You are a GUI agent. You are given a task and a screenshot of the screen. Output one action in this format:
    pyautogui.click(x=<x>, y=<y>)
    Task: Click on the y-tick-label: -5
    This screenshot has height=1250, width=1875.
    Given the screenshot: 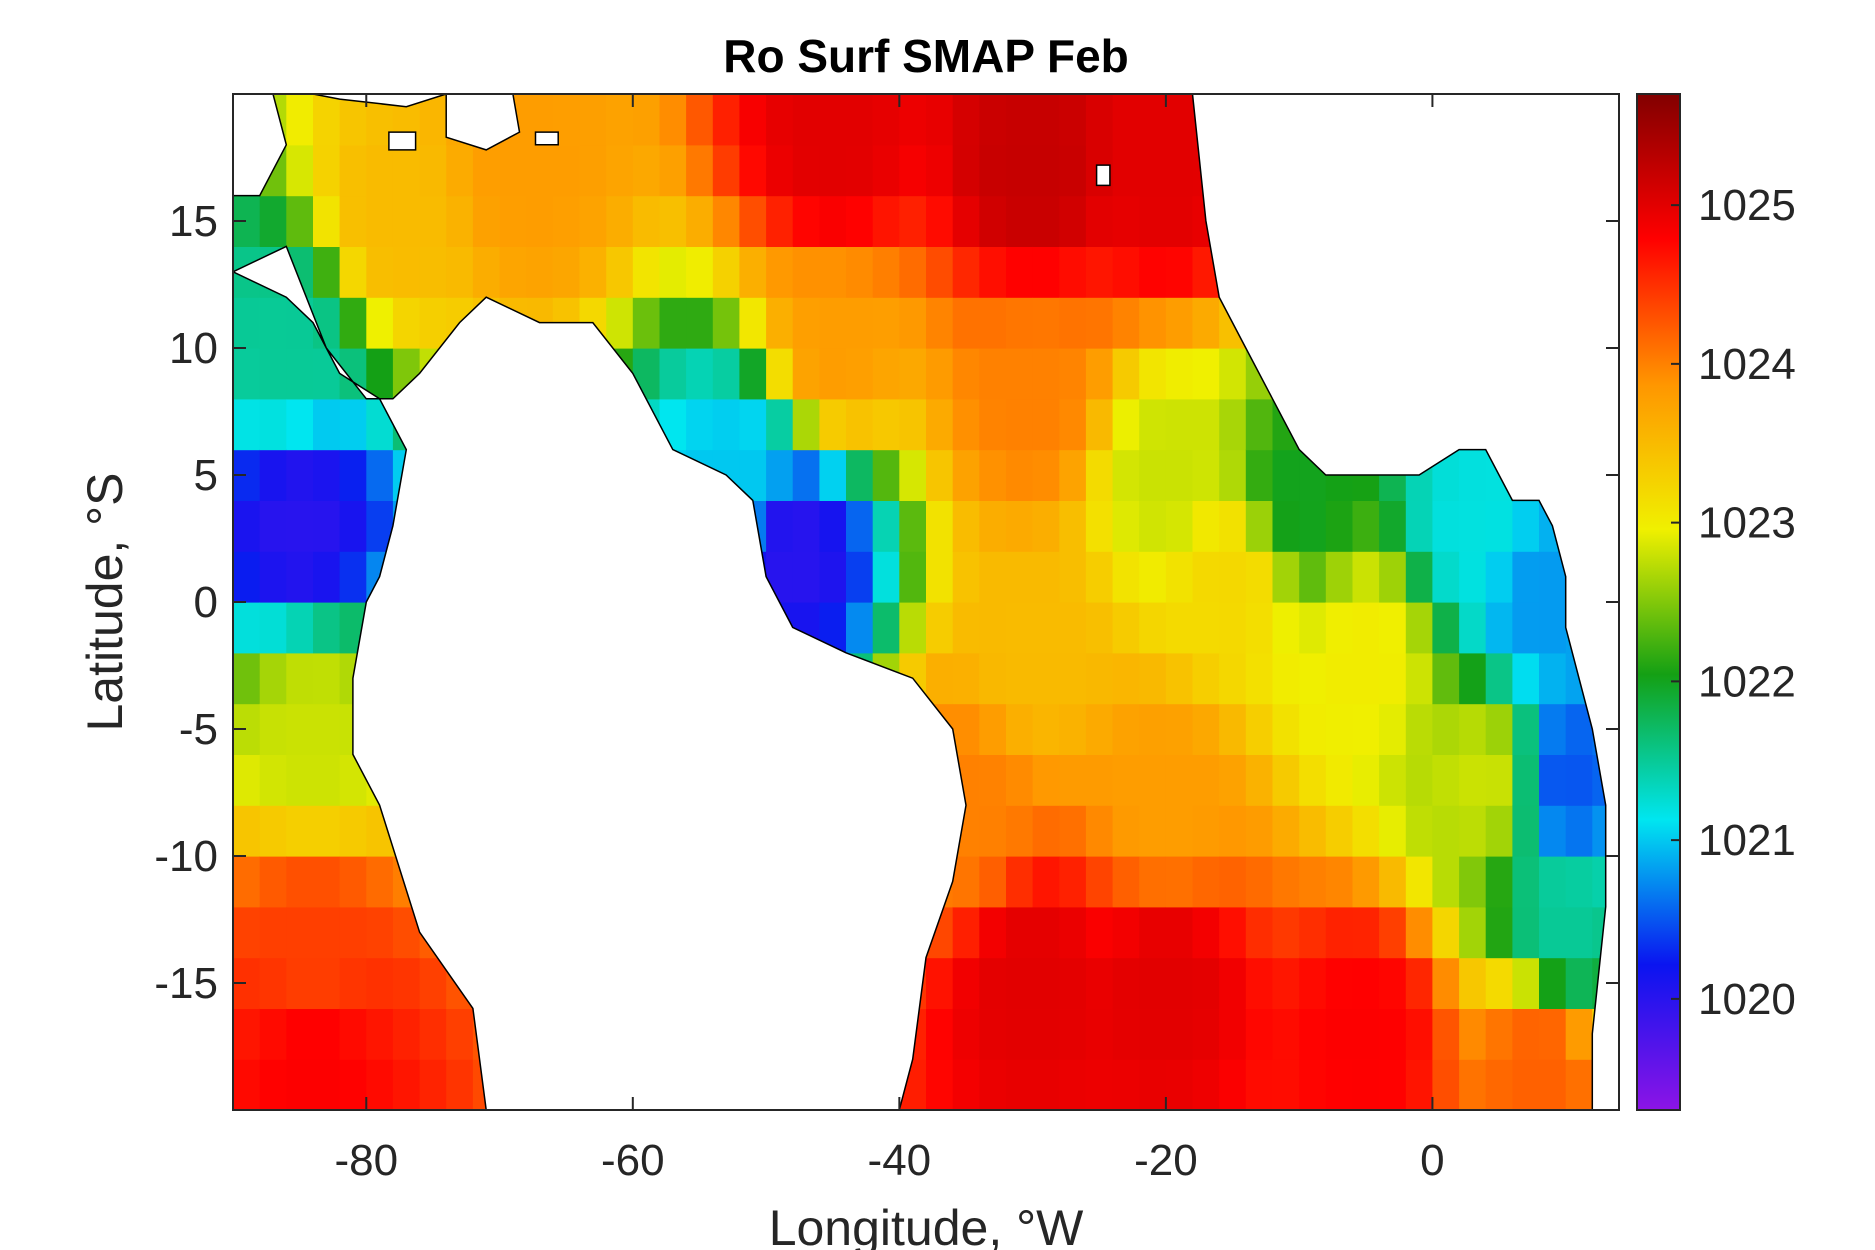 What is the action you would take?
    pyautogui.click(x=198, y=729)
    